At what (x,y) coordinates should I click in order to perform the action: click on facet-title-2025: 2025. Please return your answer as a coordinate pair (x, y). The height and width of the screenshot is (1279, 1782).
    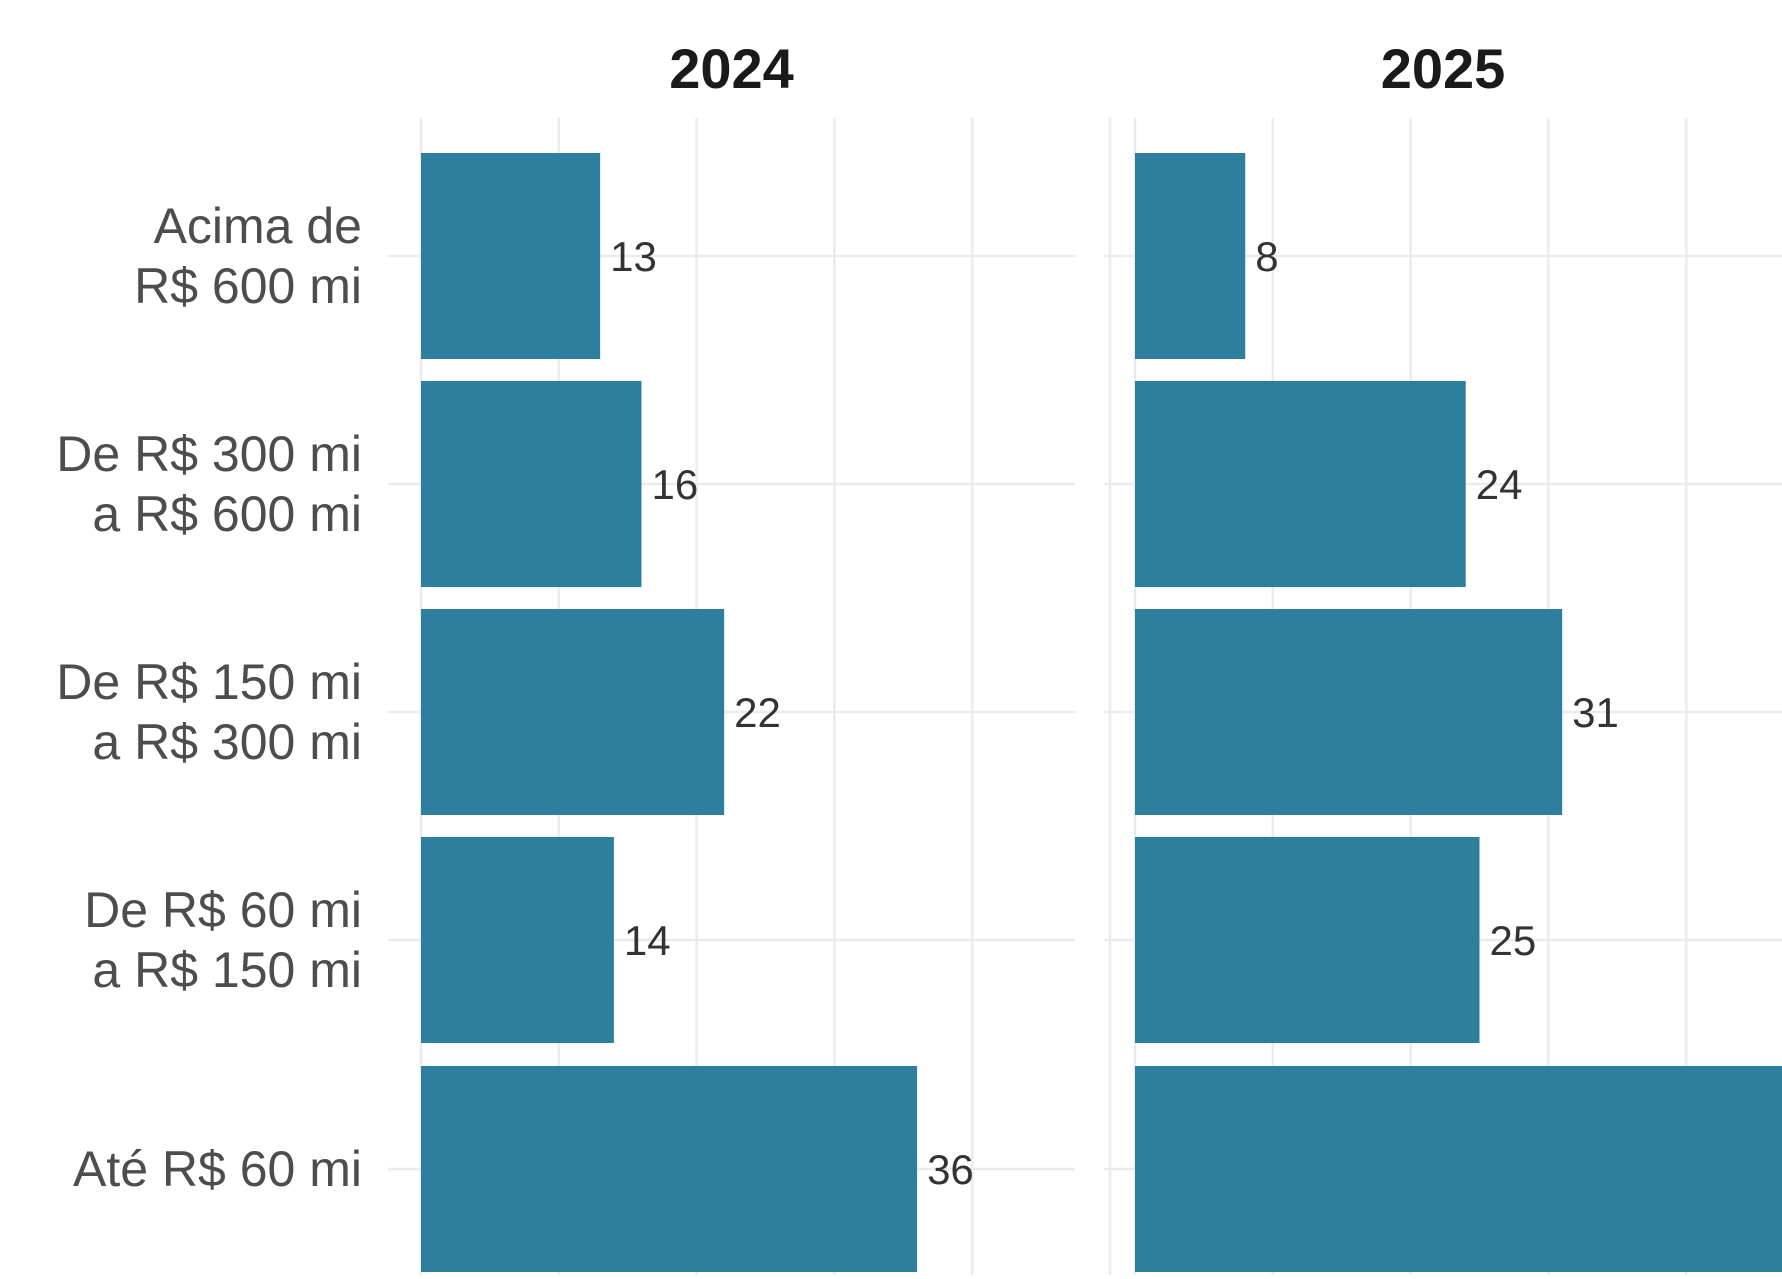
    Looking at the image, I should click on (1443, 68).